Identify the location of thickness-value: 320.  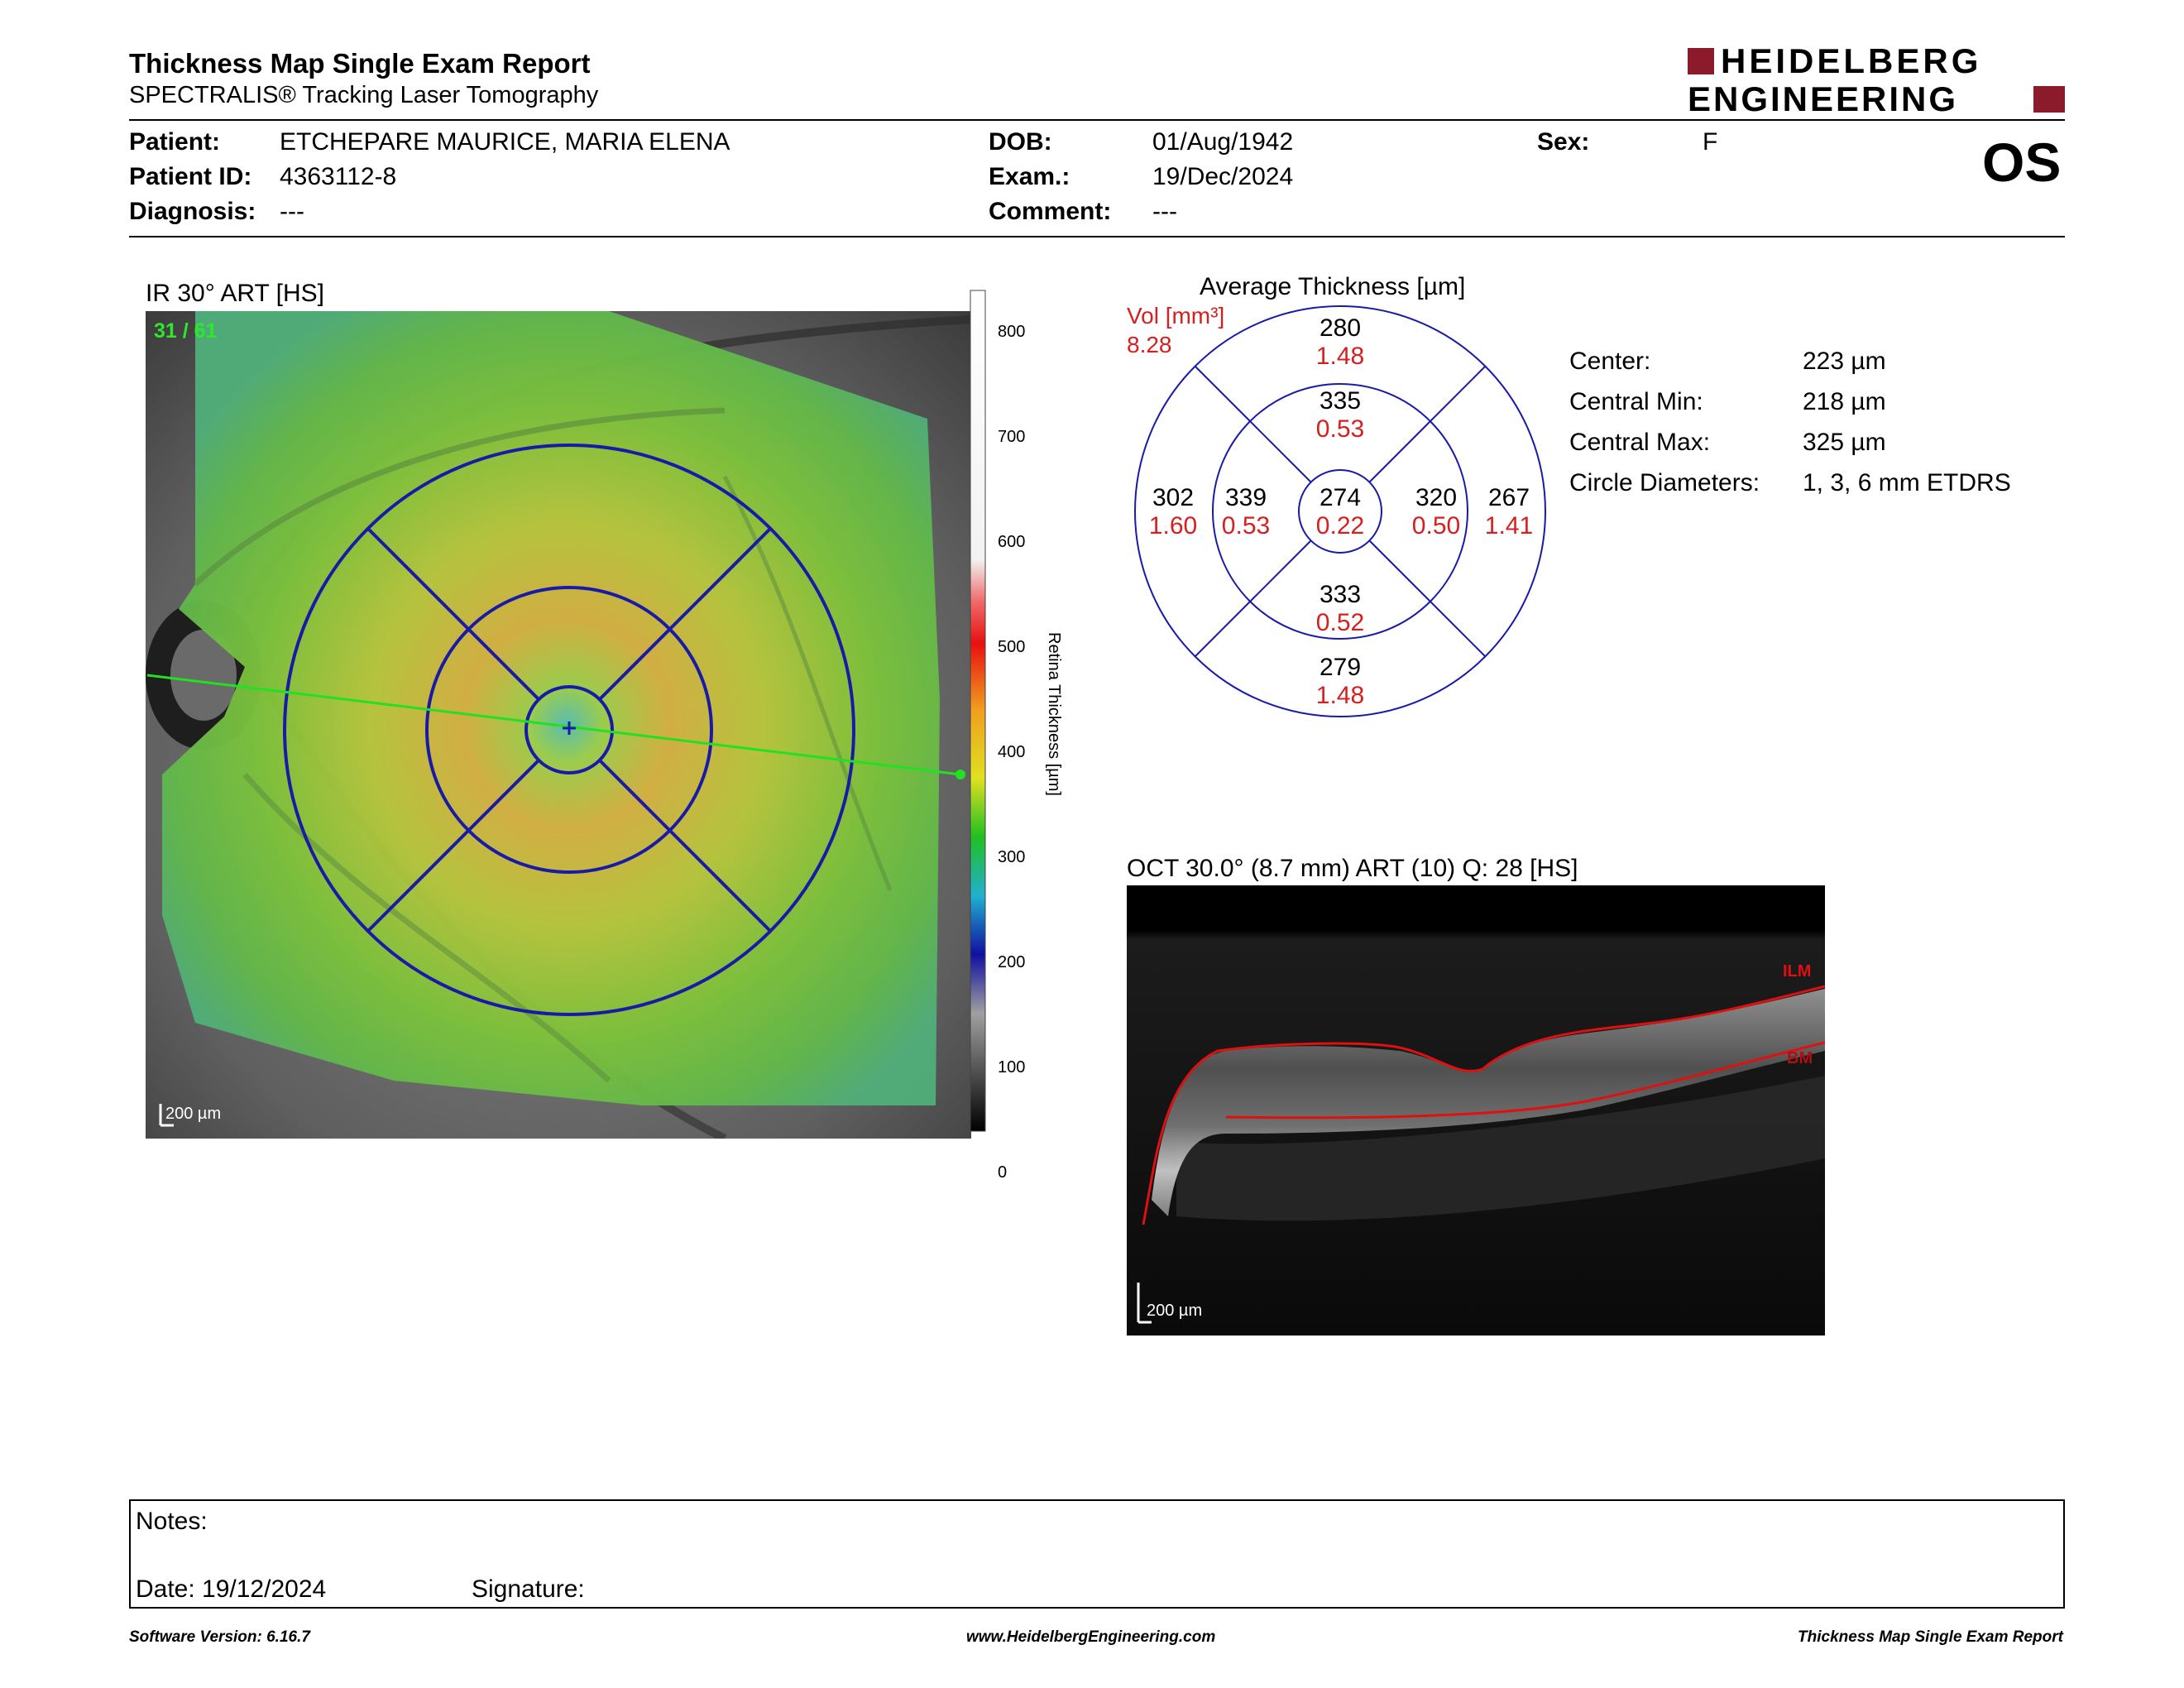
(1436, 497).